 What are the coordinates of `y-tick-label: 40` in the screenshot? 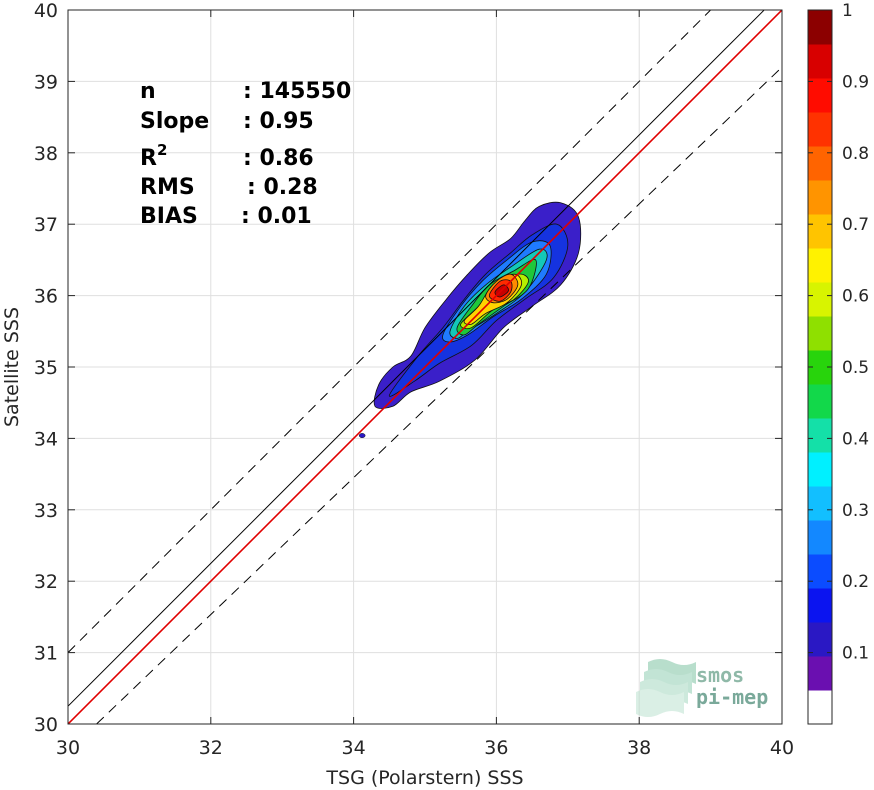 It's located at (46, 11).